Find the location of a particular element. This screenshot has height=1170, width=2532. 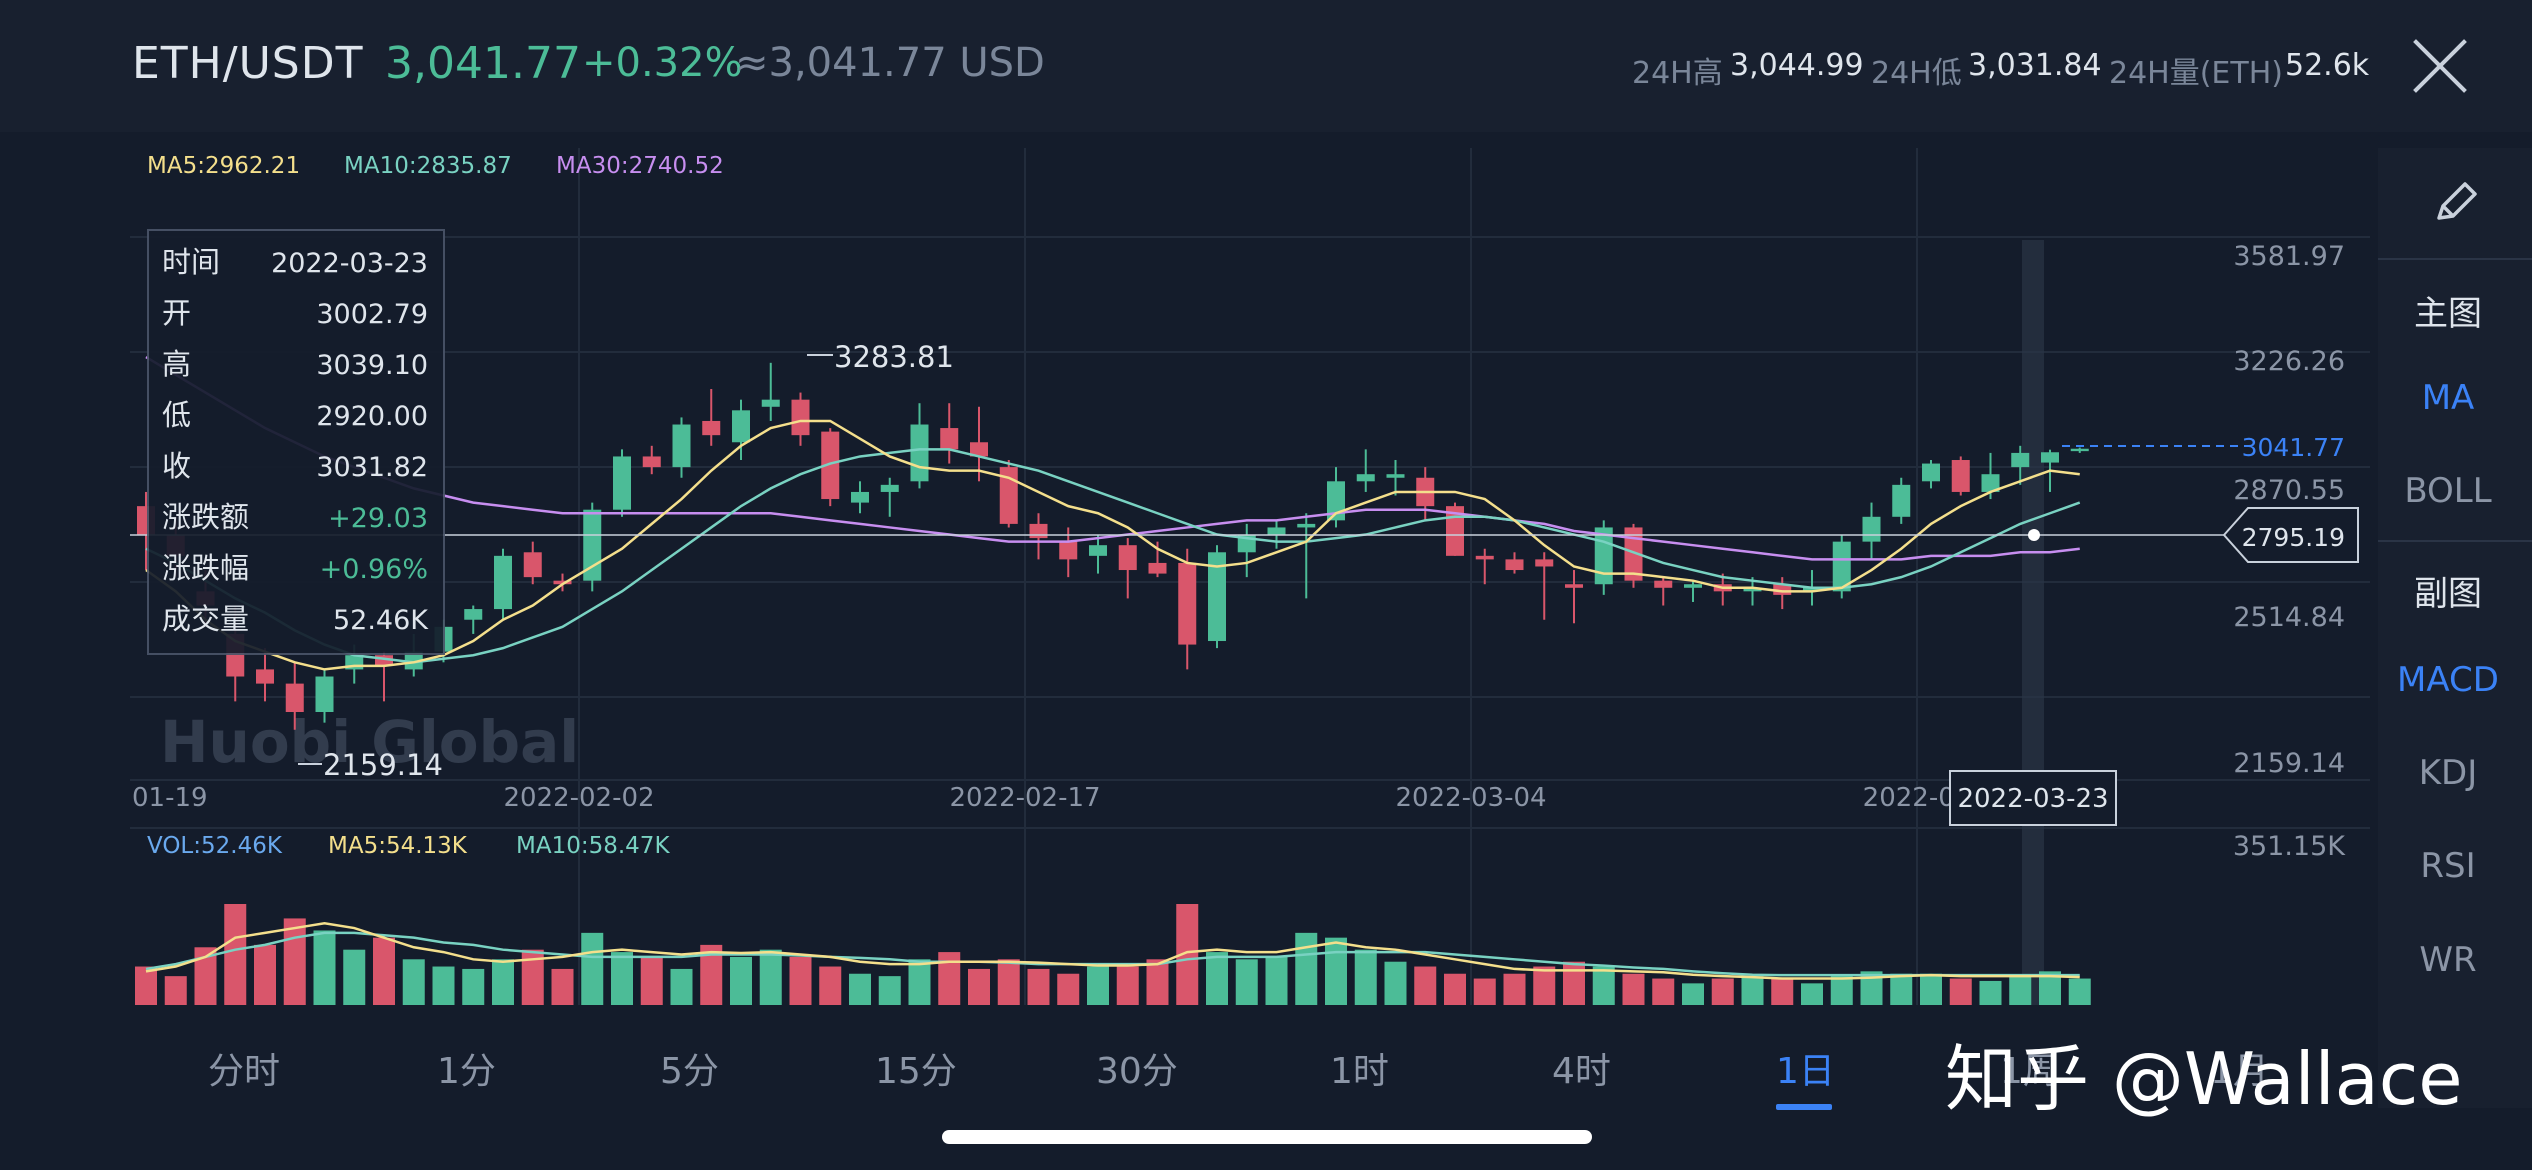

high-24h-label: 24H高 is located at coordinates (1677, 73).